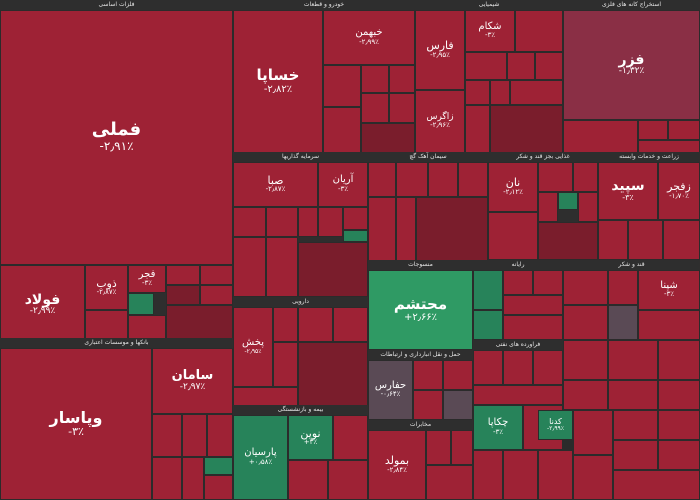  Describe the element at coordinates (192, 381) in the screenshot. I see `tile-saman: سامان -۲٫۹۷٪` at that location.